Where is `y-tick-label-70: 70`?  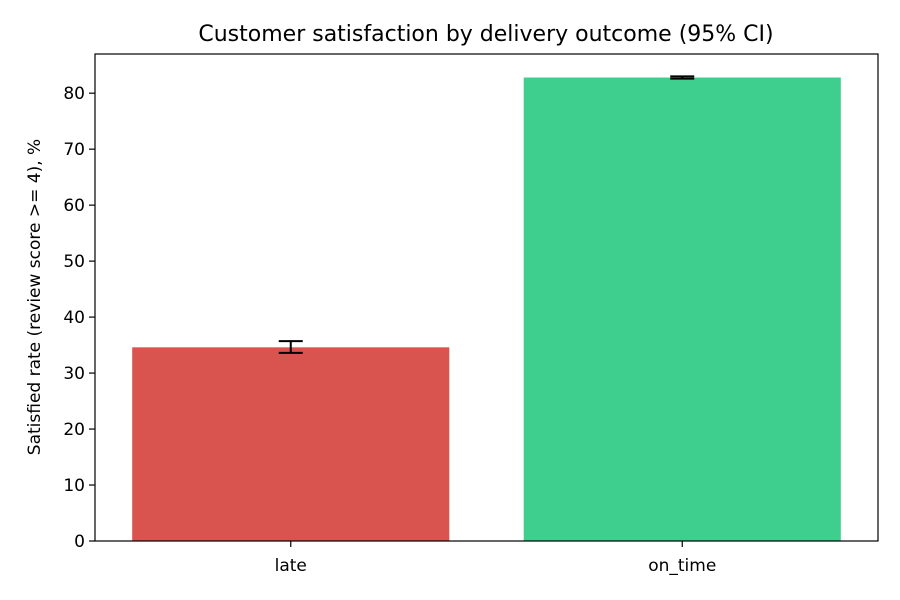
y-tick-label-70: 70 is located at coordinates (74, 150).